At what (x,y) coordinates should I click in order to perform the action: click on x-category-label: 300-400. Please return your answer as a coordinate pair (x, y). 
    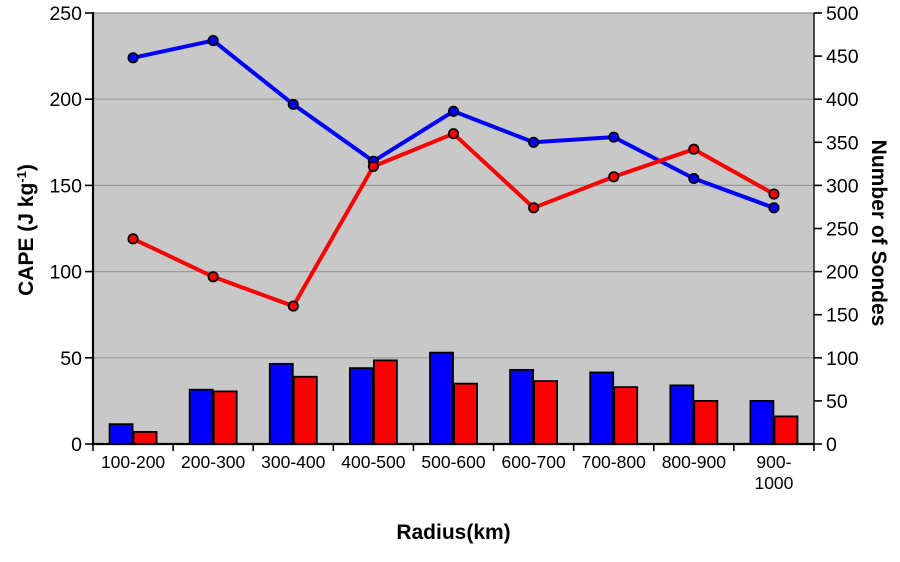
    Looking at the image, I should click on (293, 462).